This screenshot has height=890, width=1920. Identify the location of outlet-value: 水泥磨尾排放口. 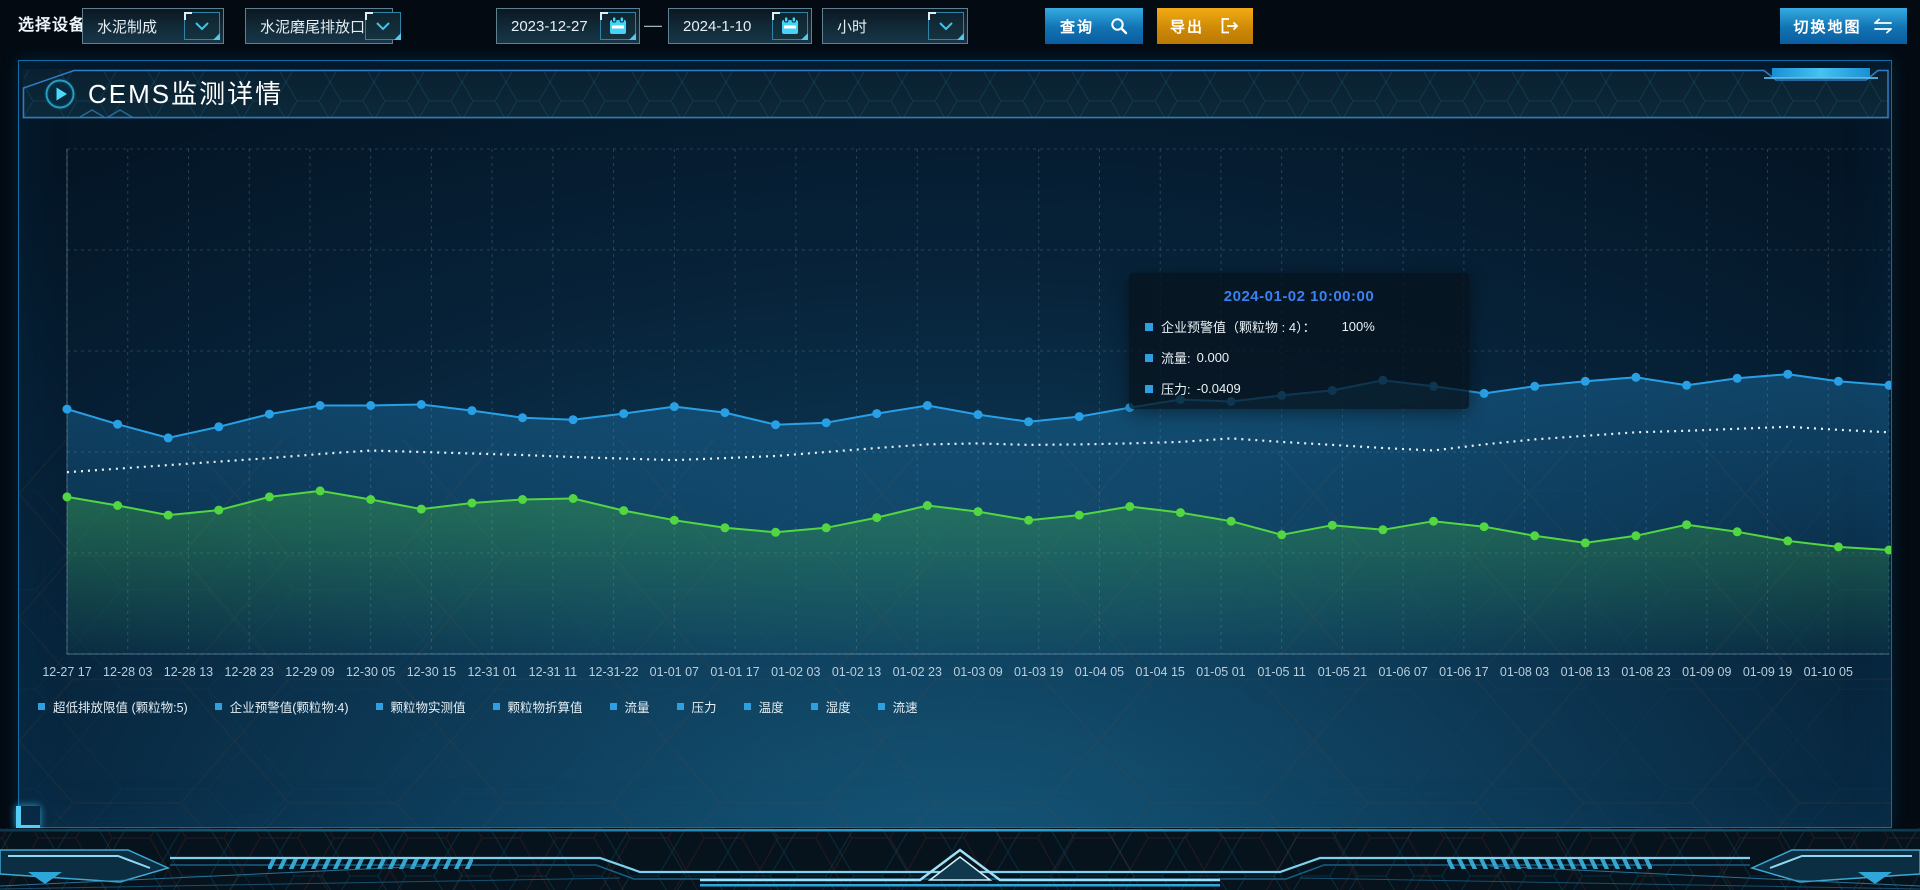
(313, 27).